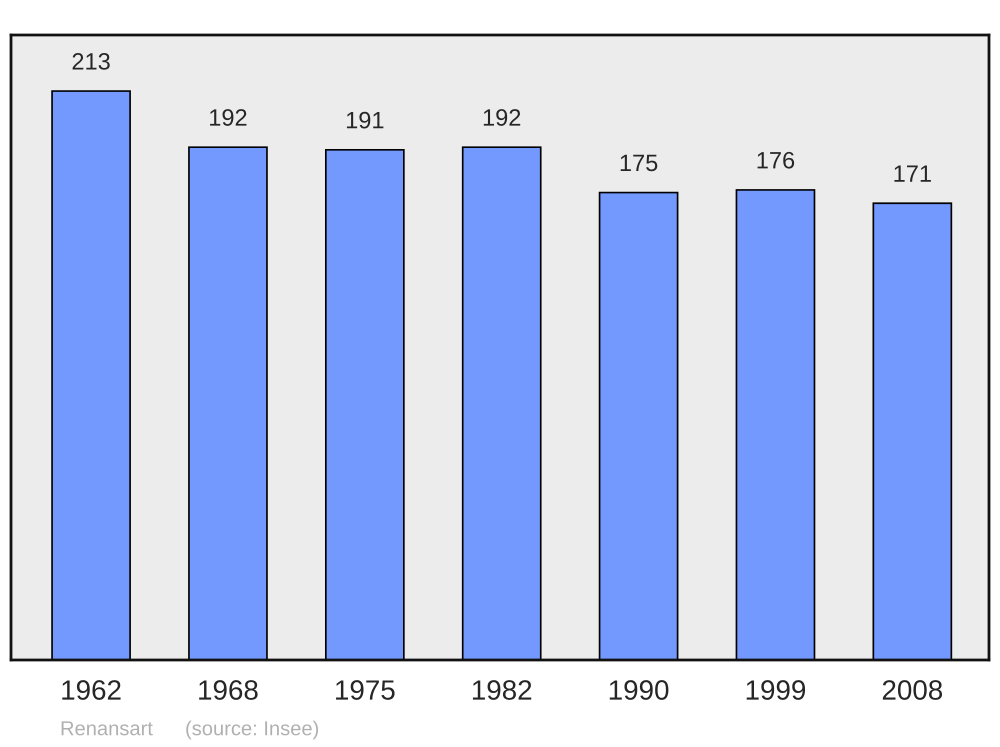 The image size is (1000, 747). I want to click on data-label: 213, so click(91, 61).